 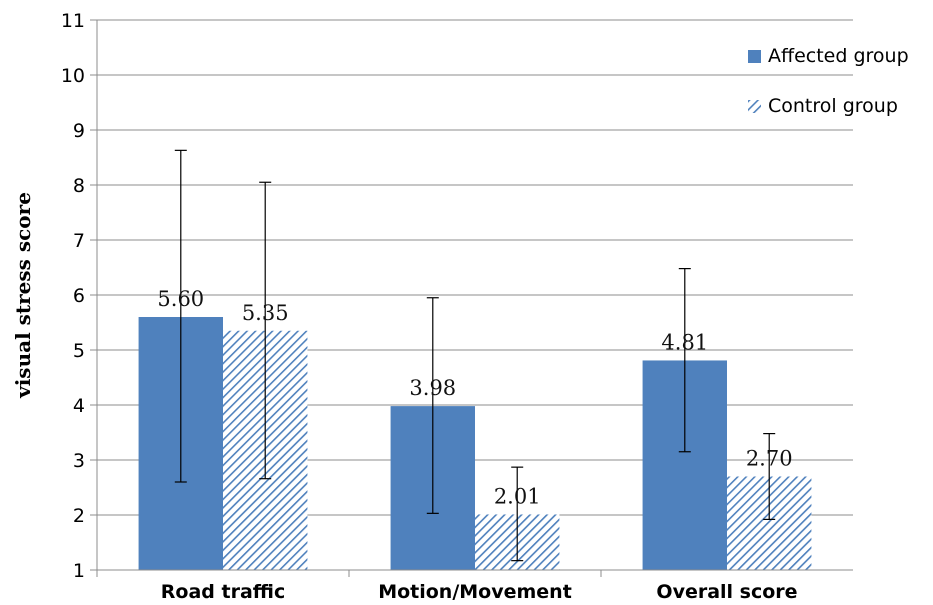 What do you see at coordinates (73, 76) in the screenshot?
I see `y-tick-label: 10` at bounding box center [73, 76].